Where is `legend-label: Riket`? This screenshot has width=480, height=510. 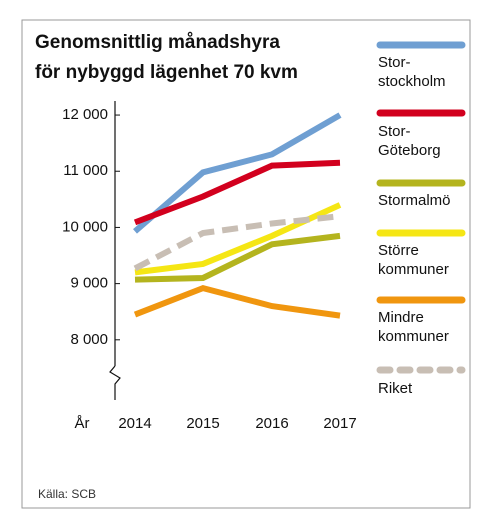 legend-label: Riket is located at coordinates (395, 388).